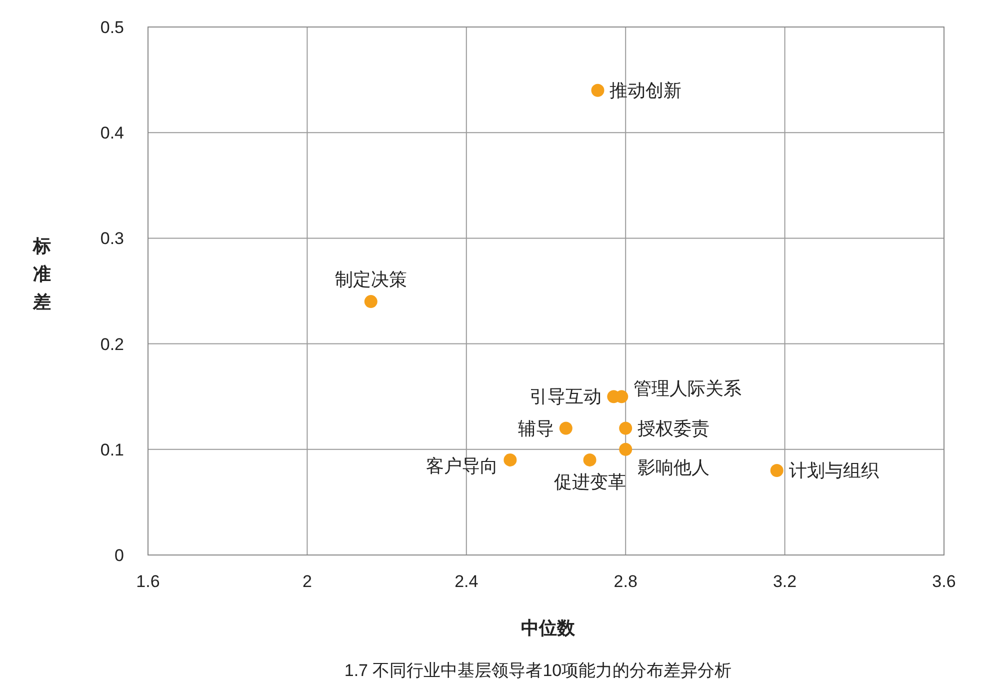 The width and height of the screenshot is (989, 699). I want to click on y-axis-title: 标准差, so click(41, 274).